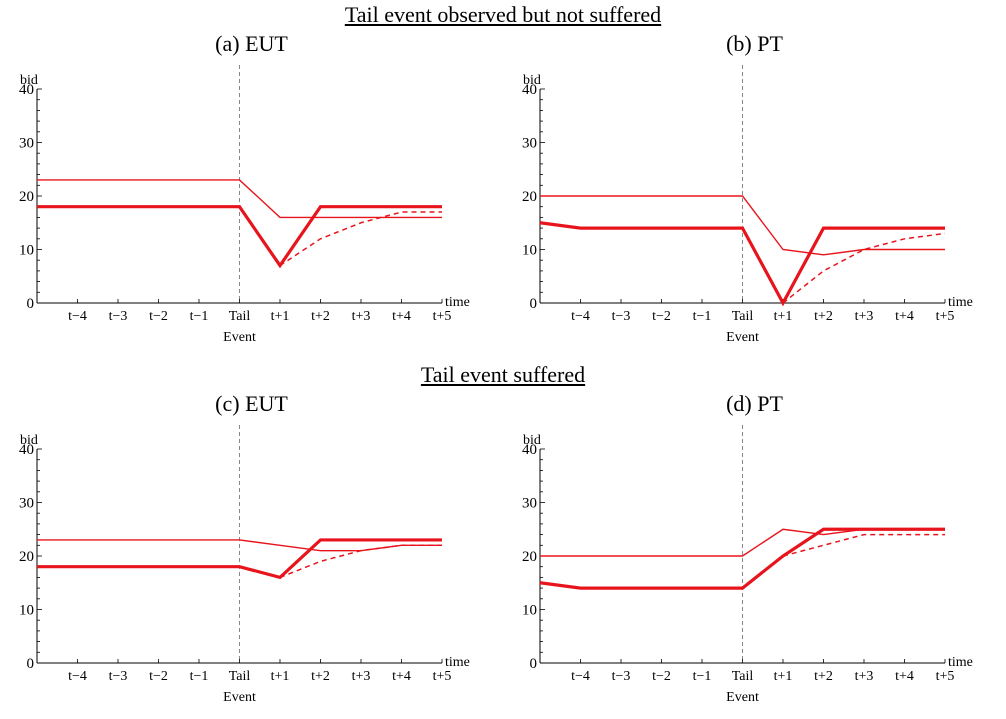  What do you see at coordinates (251, 43) in the screenshot?
I see `chart-title: (a) EUT` at bounding box center [251, 43].